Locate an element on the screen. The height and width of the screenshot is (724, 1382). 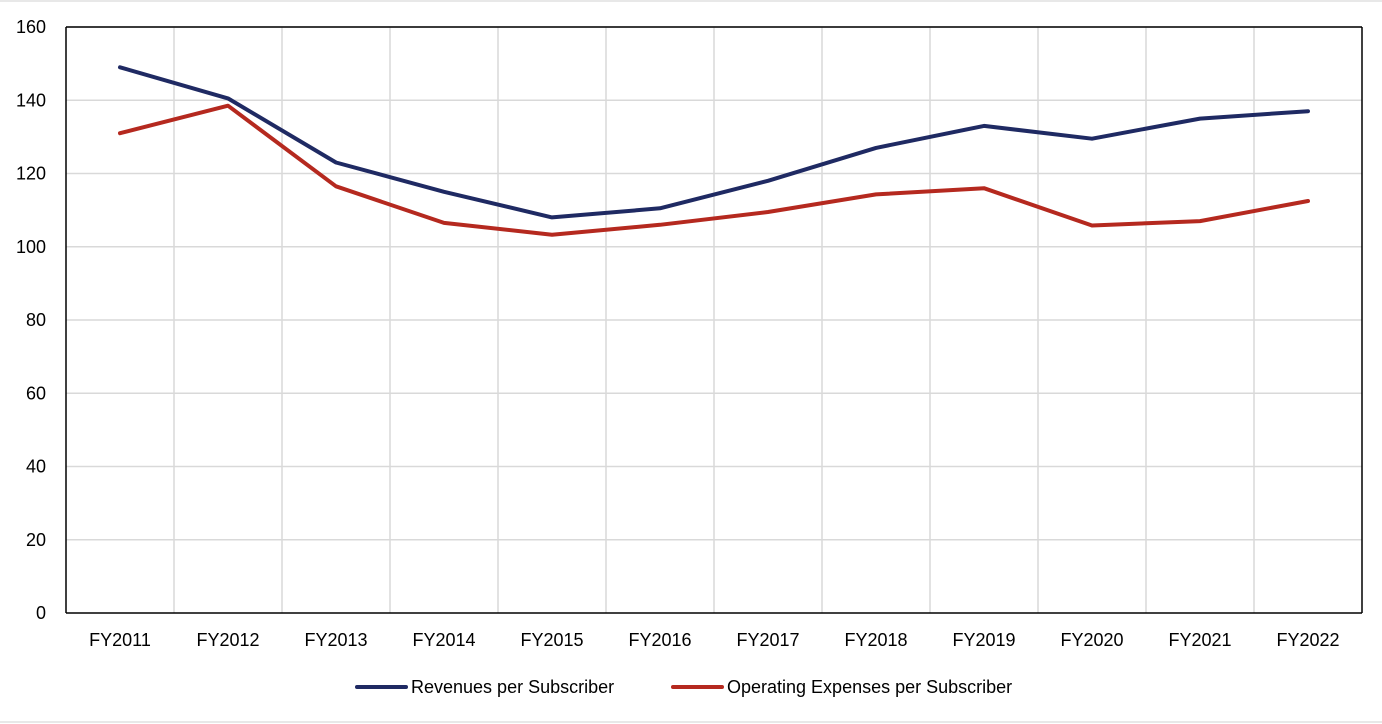
x-tick-label: FY2022 is located at coordinates (1307, 640).